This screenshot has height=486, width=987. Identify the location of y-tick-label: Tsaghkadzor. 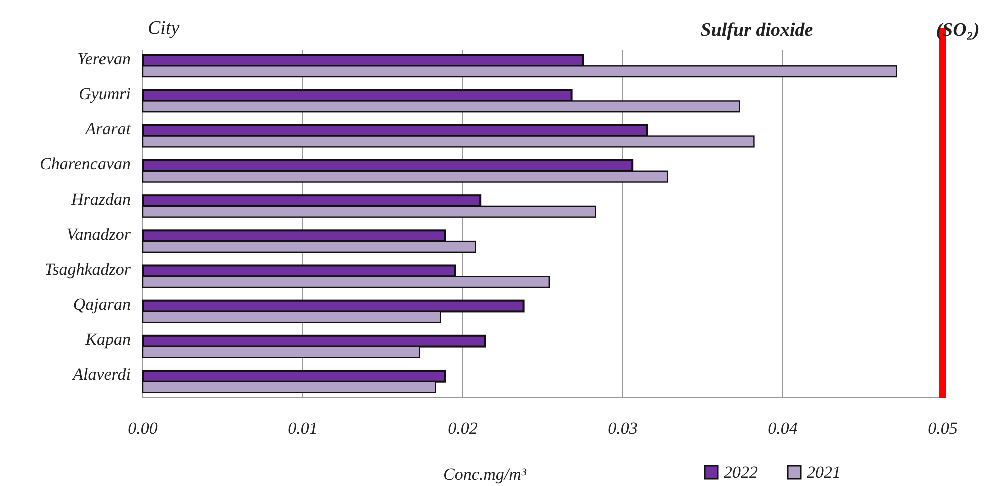
(88, 269).